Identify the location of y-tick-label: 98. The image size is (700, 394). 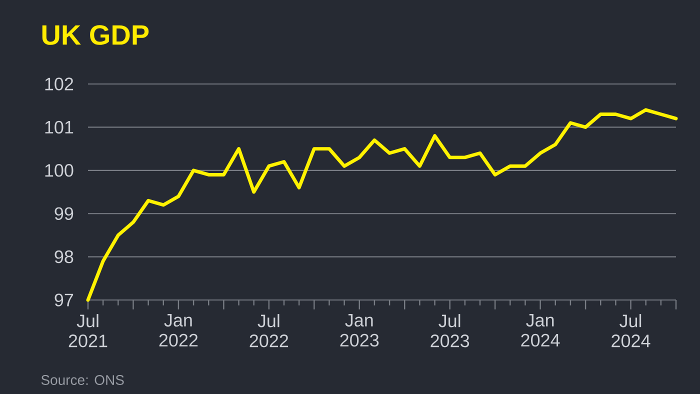
(64, 257).